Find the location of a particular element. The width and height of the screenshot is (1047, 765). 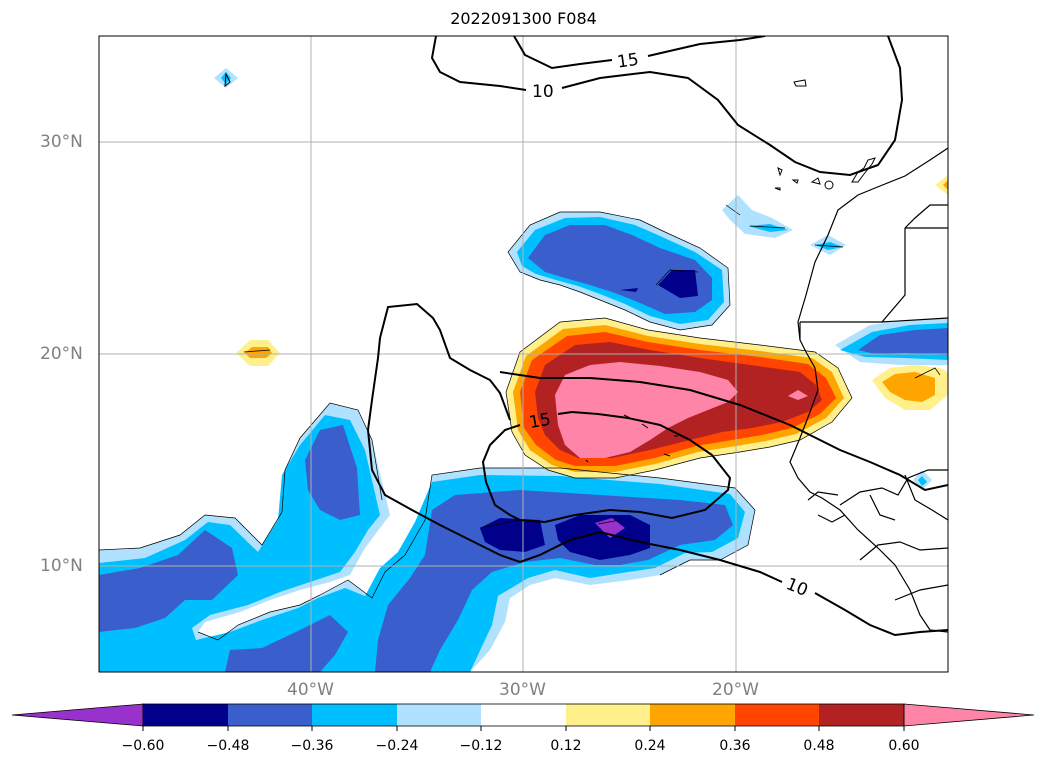

plot-title: 2022091300 F084 is located at coordinates (523, 18).